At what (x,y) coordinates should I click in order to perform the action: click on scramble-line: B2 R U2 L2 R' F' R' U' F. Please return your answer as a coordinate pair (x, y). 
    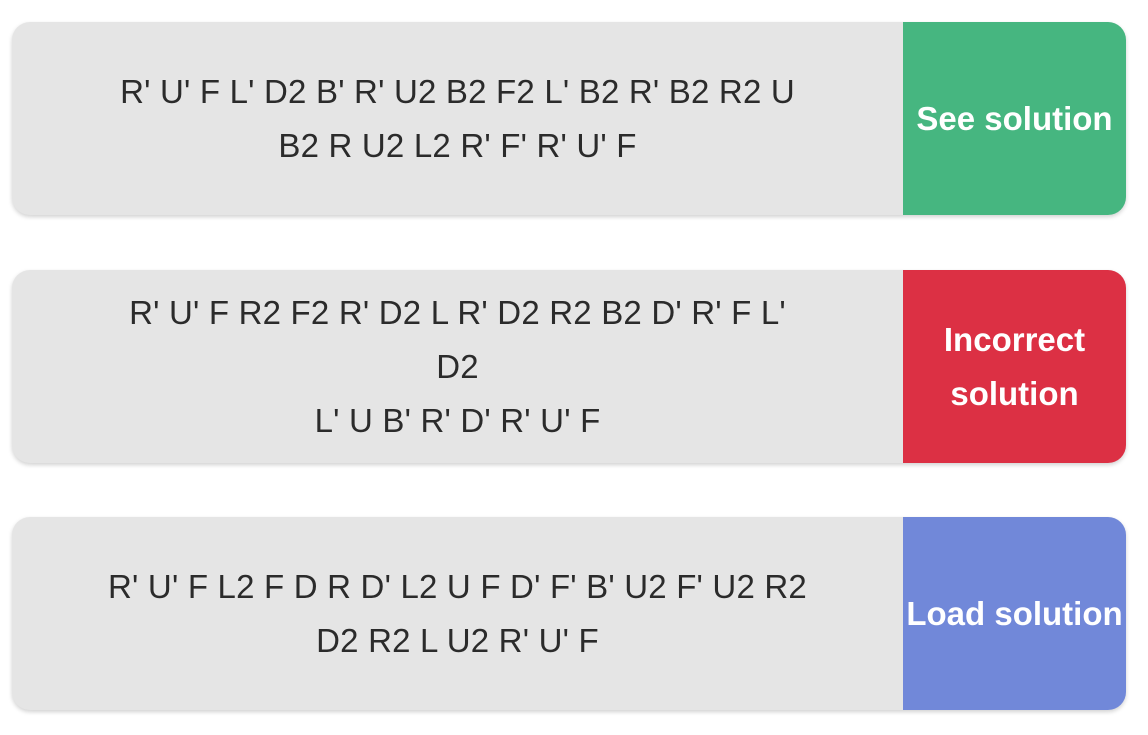
    Looking at the image, I should click on (457, 145).